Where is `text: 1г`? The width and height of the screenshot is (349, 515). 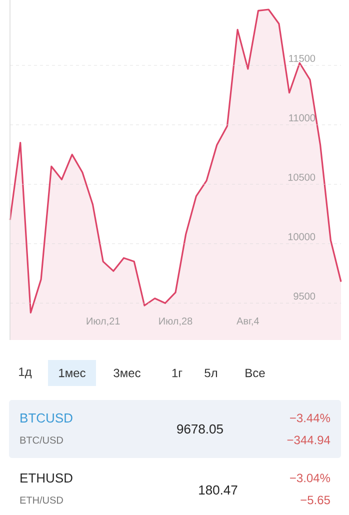
text: 1г is located at coordinates (177, 373).